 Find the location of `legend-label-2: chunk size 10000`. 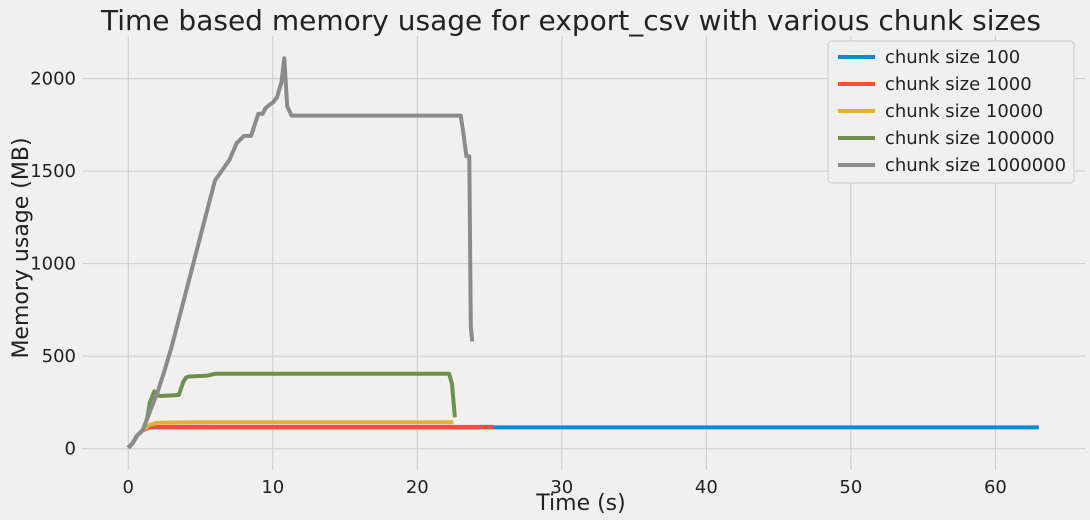

legend-label-2: chunk size 10000 is located at coordinates (964, 111).